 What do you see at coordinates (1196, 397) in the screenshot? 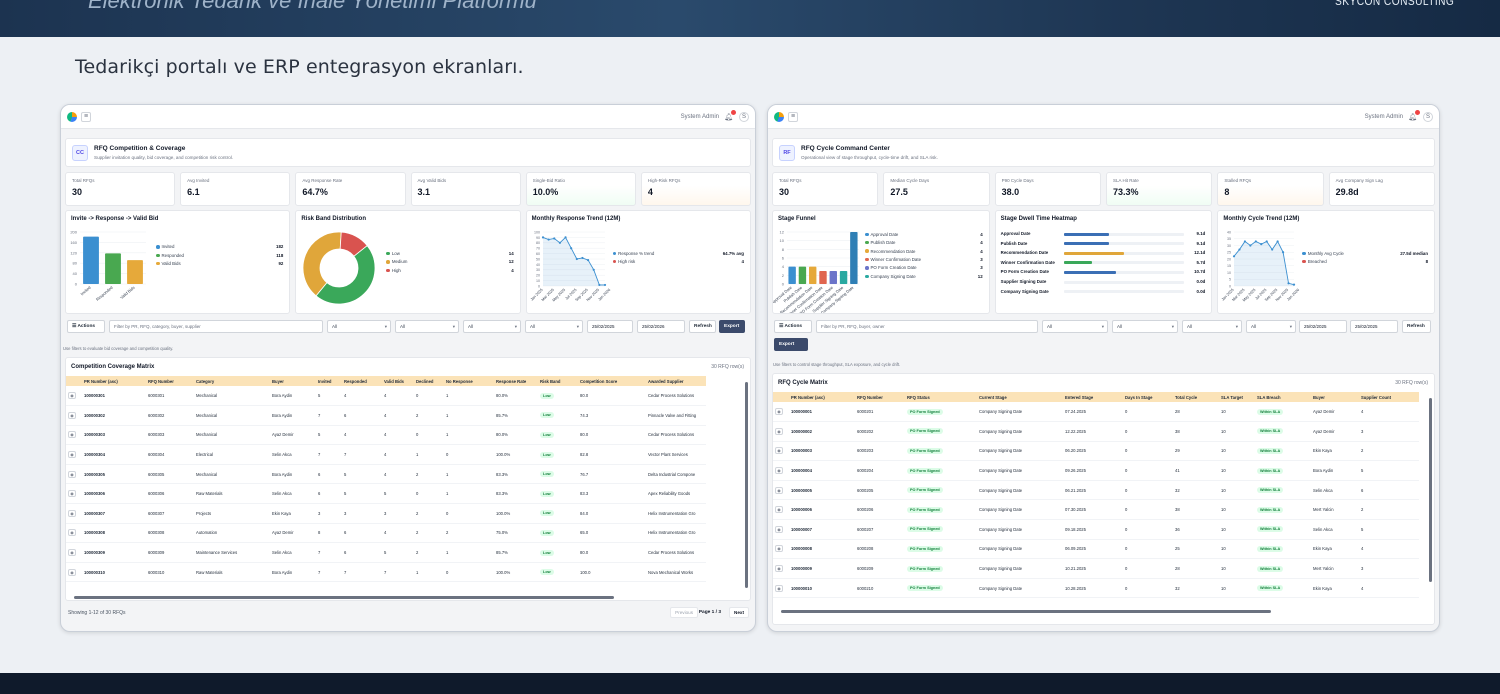
I see `column-header: Total Cycle` at bounding box center [1196, 397].